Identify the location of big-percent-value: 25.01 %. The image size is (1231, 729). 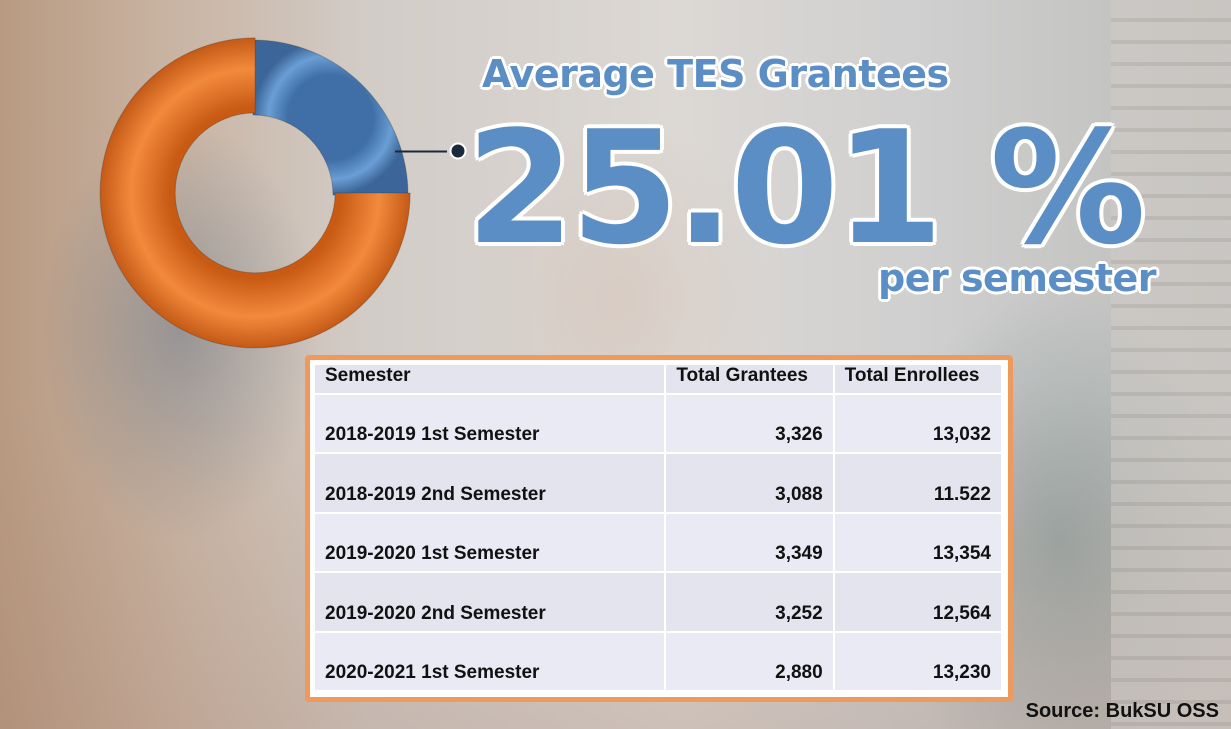
(806, 188).